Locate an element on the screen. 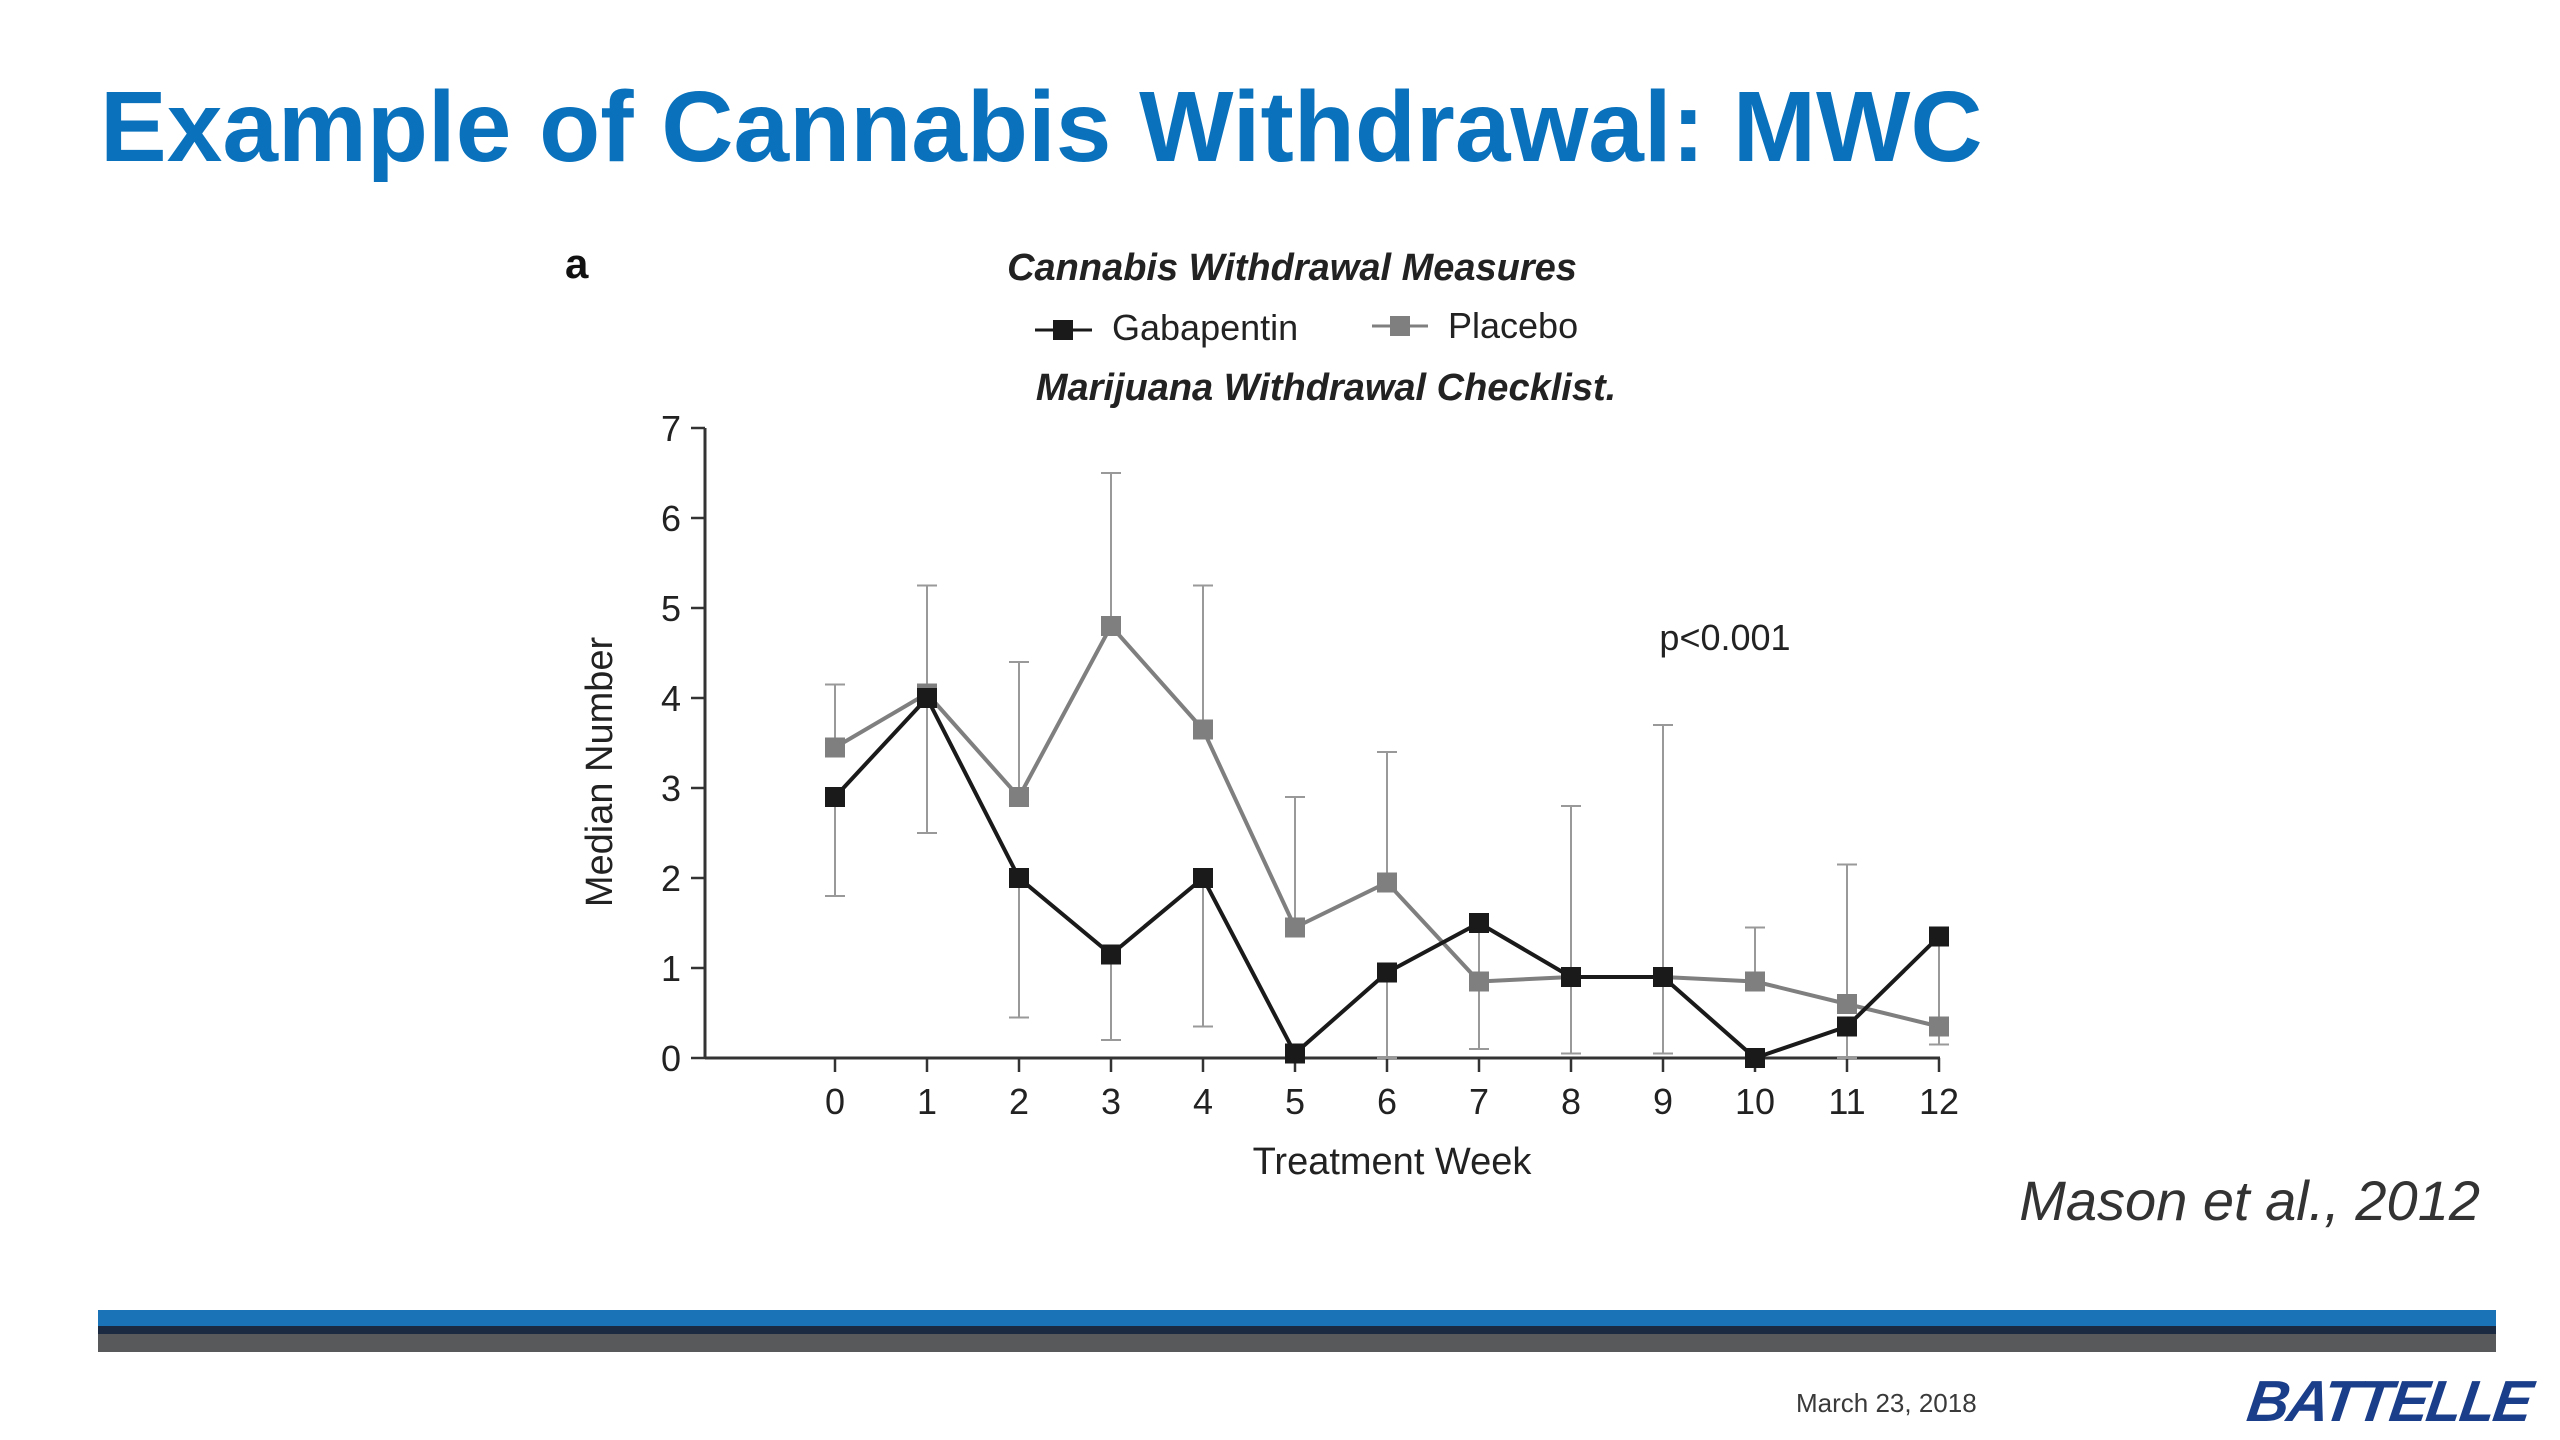 The image size is (2560, 1440). chart-title: Cannabis Withdrawal Measures is located at coordinates (1292, 268).